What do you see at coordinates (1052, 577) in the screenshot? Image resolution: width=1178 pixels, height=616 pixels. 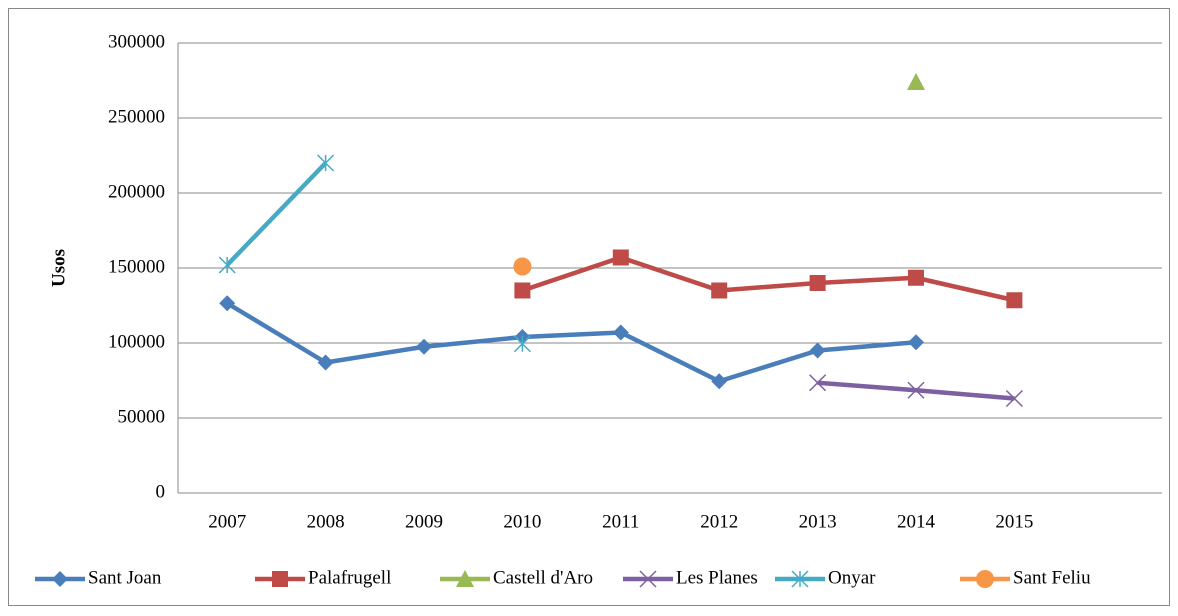 I see `legend-label: Sant Feliu` at bounding box center [1052, 577].